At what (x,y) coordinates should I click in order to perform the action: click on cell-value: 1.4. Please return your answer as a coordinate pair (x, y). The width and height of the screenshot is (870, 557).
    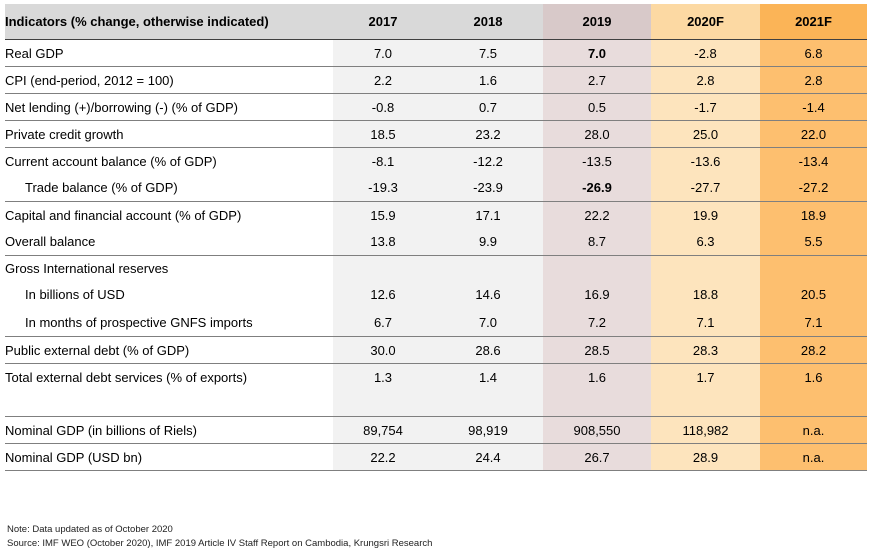
    Looking at the image, I should click on (488, 377).